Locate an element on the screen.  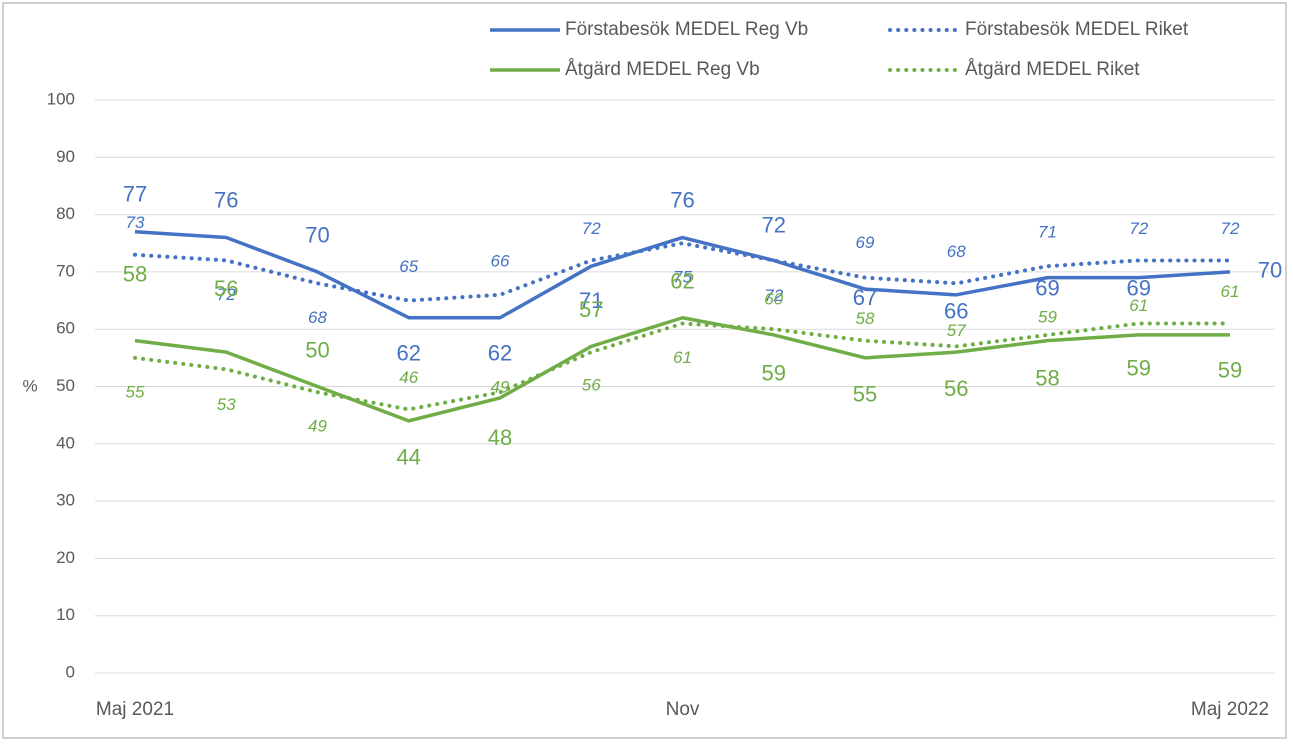
y-tick-label: 40 is located at coordinates (65, 442).